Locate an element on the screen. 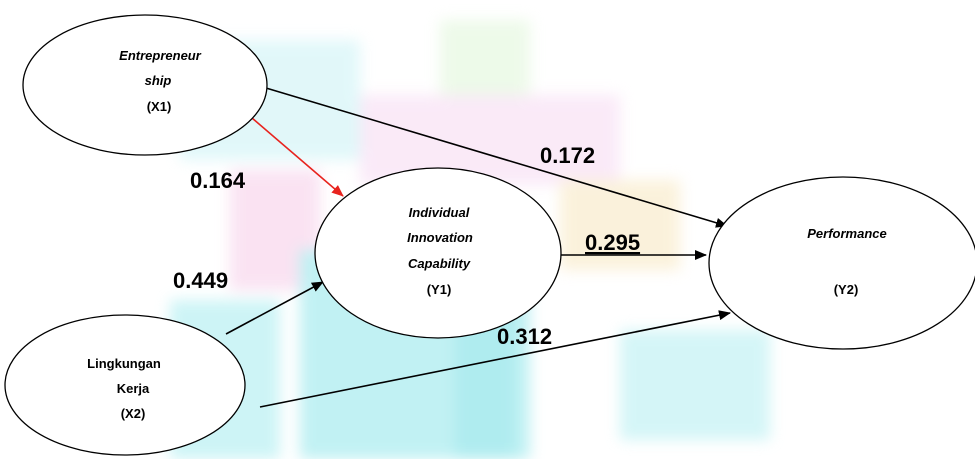 Image resolution: width=975 pixels, height=459 pixels. coef-x1-y2: 0.172 is located at coordinates (567, 155).